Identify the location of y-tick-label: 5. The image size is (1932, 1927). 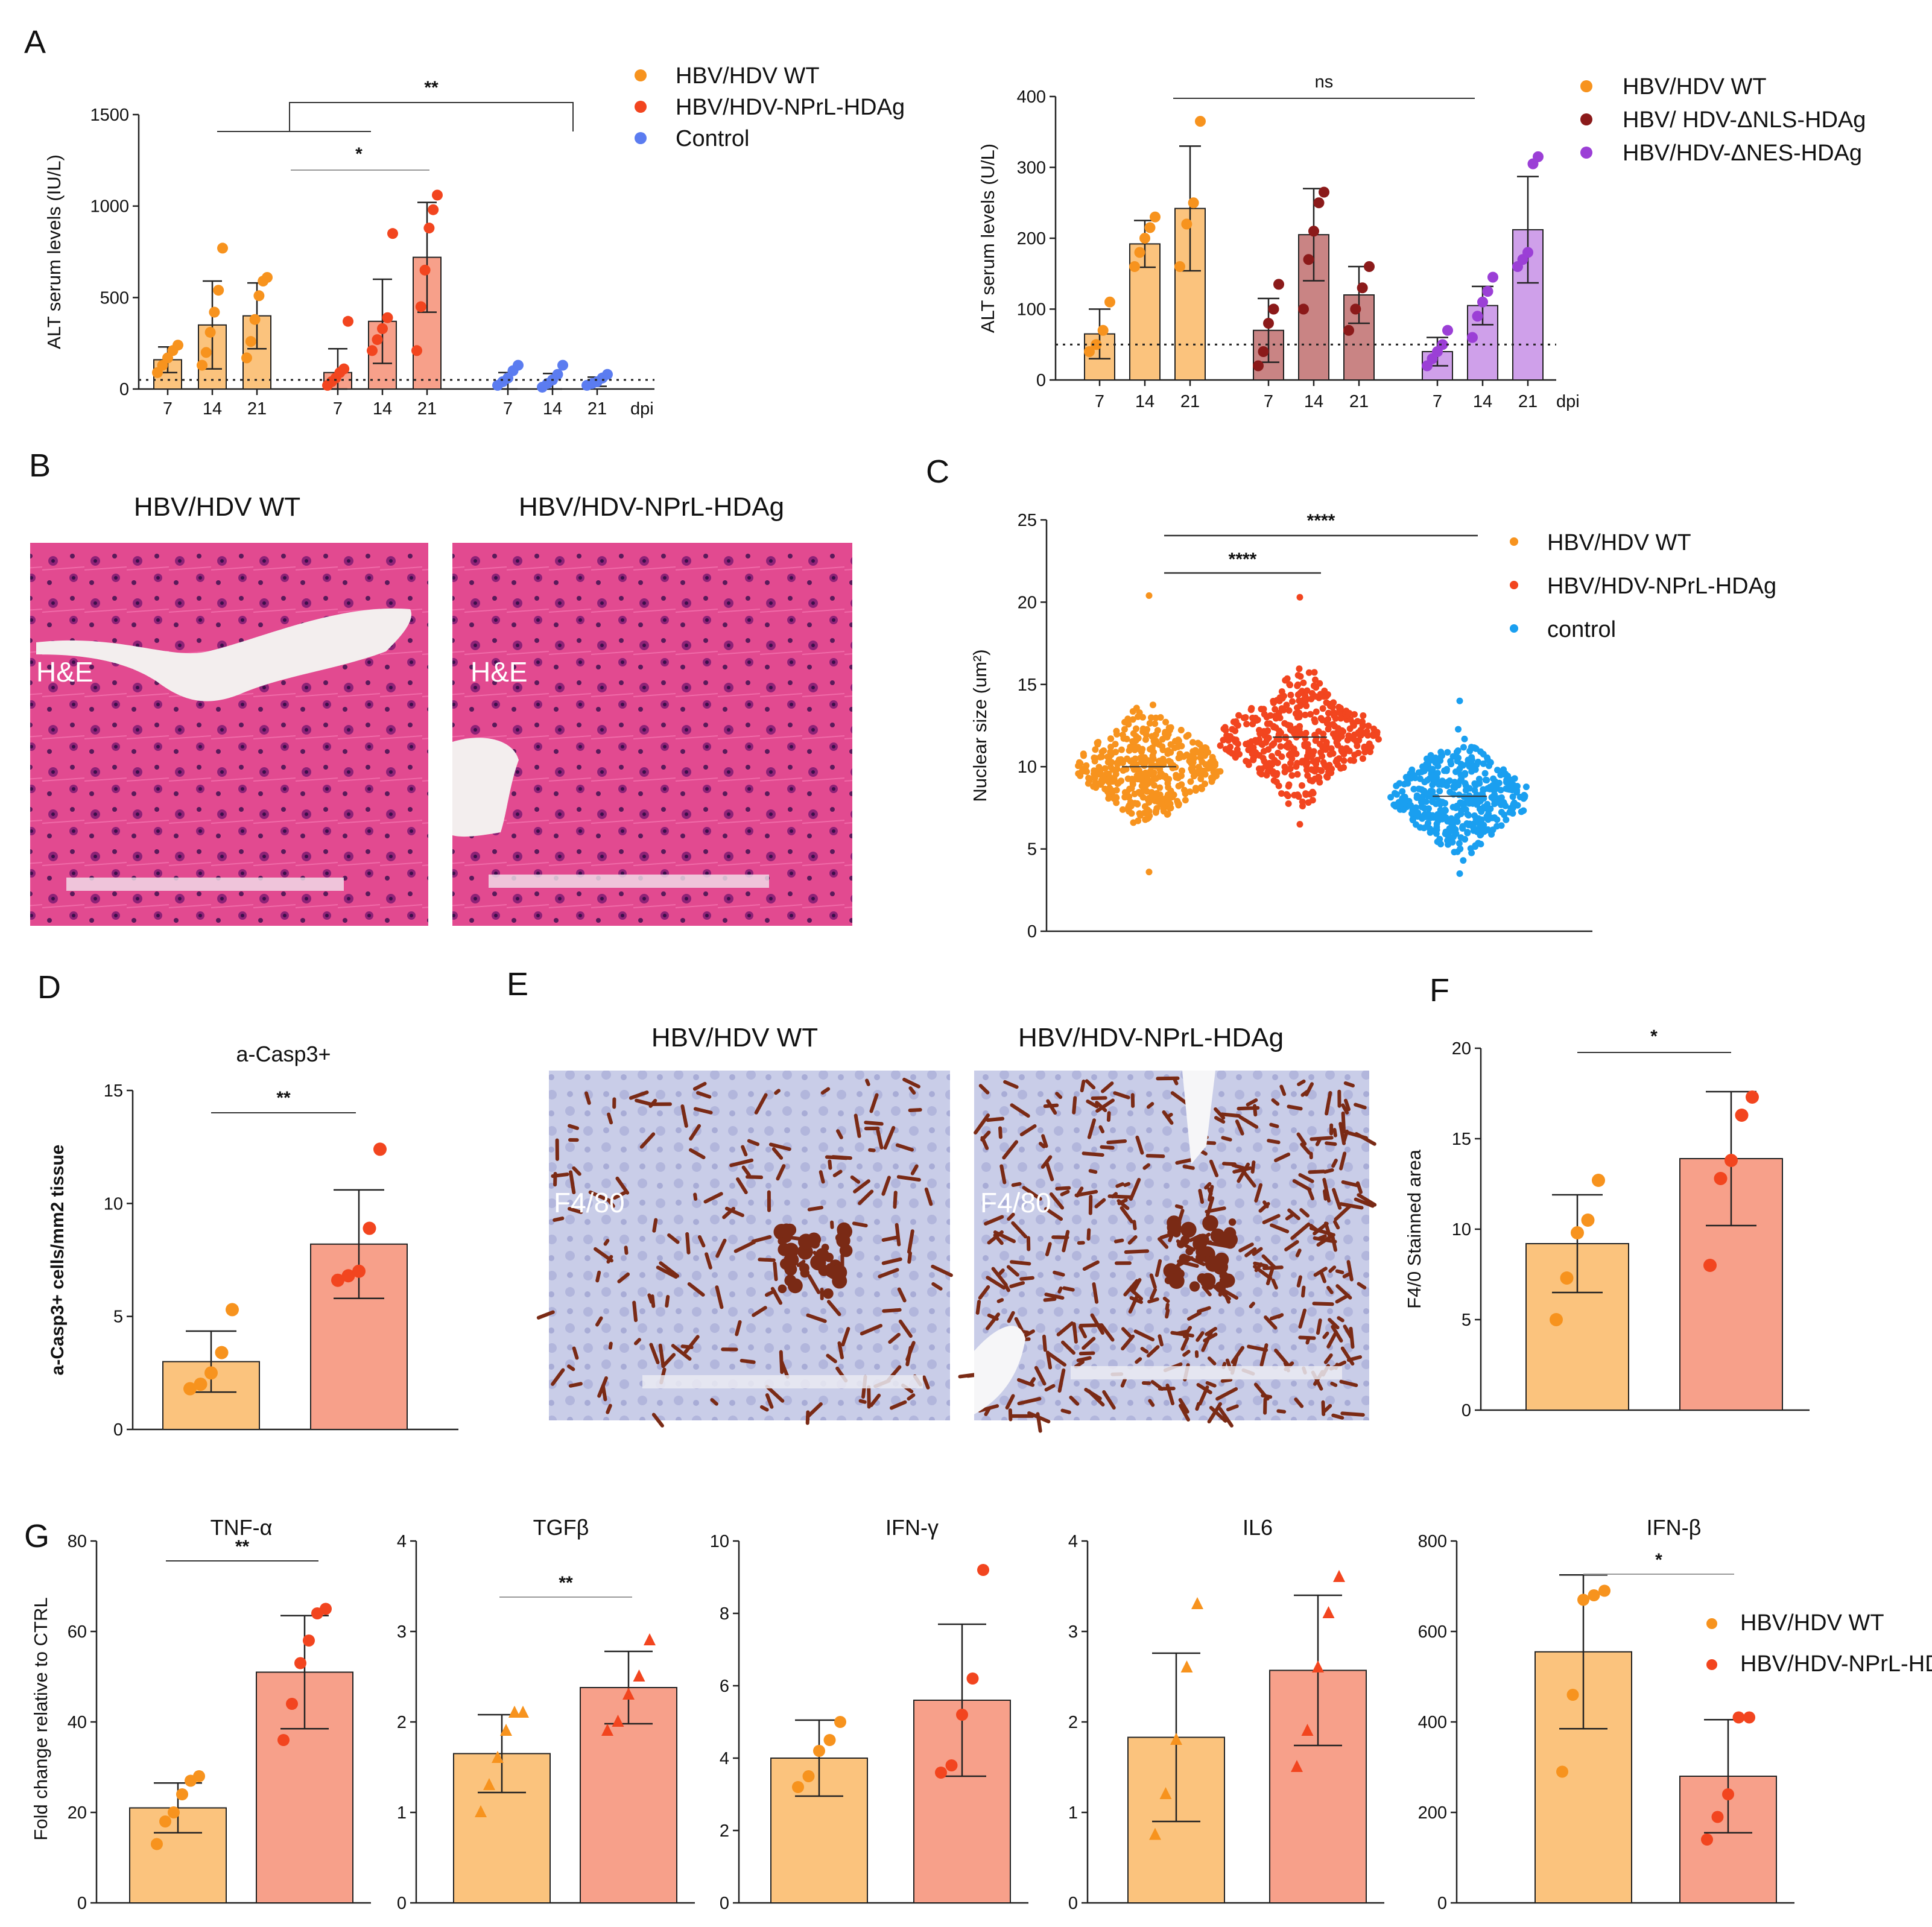
(1032, 849).